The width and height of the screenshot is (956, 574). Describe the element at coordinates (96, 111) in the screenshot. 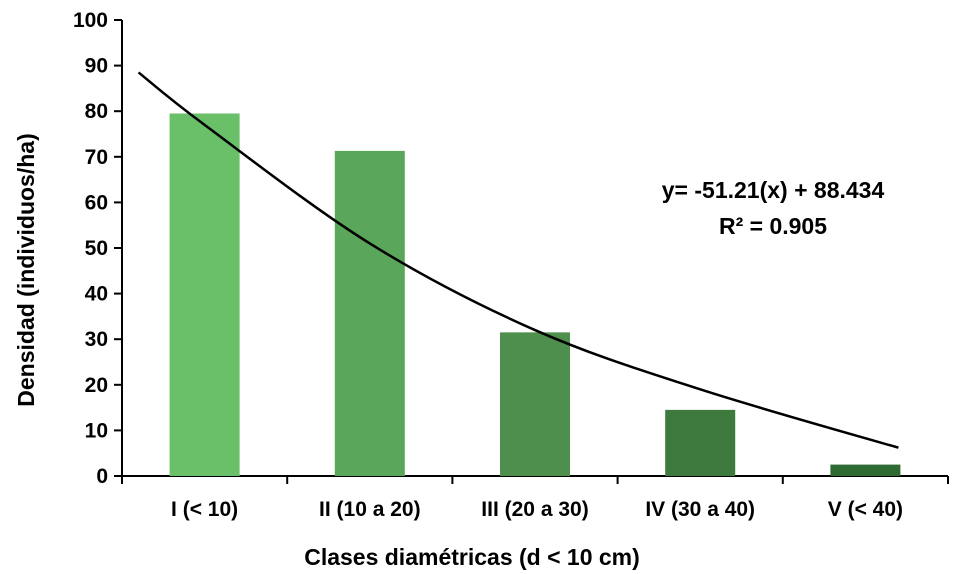

I see `y-tick-label: 80` at that location.